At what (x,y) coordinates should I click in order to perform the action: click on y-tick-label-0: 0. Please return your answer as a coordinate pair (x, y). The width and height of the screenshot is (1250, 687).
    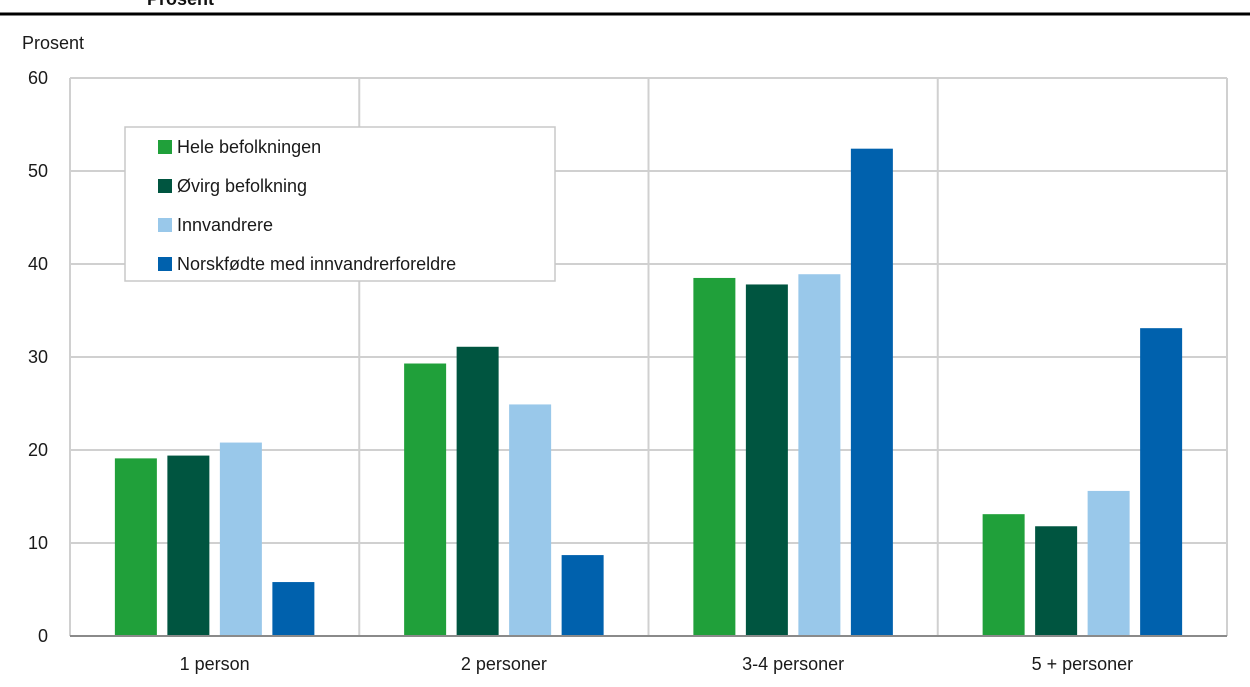
    Looking at the image, I should click on (43, 636).